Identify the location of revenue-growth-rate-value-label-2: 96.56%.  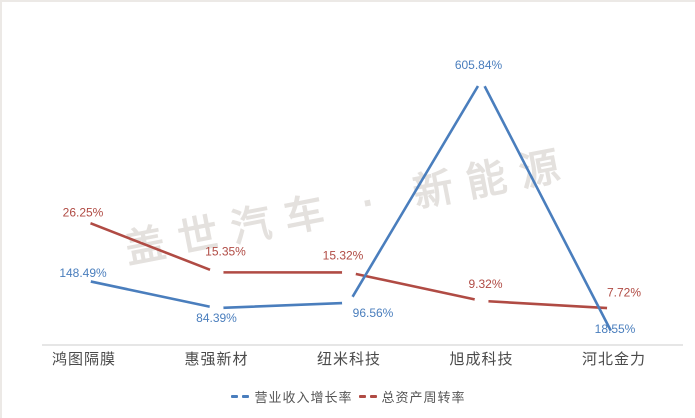
(373, 313).